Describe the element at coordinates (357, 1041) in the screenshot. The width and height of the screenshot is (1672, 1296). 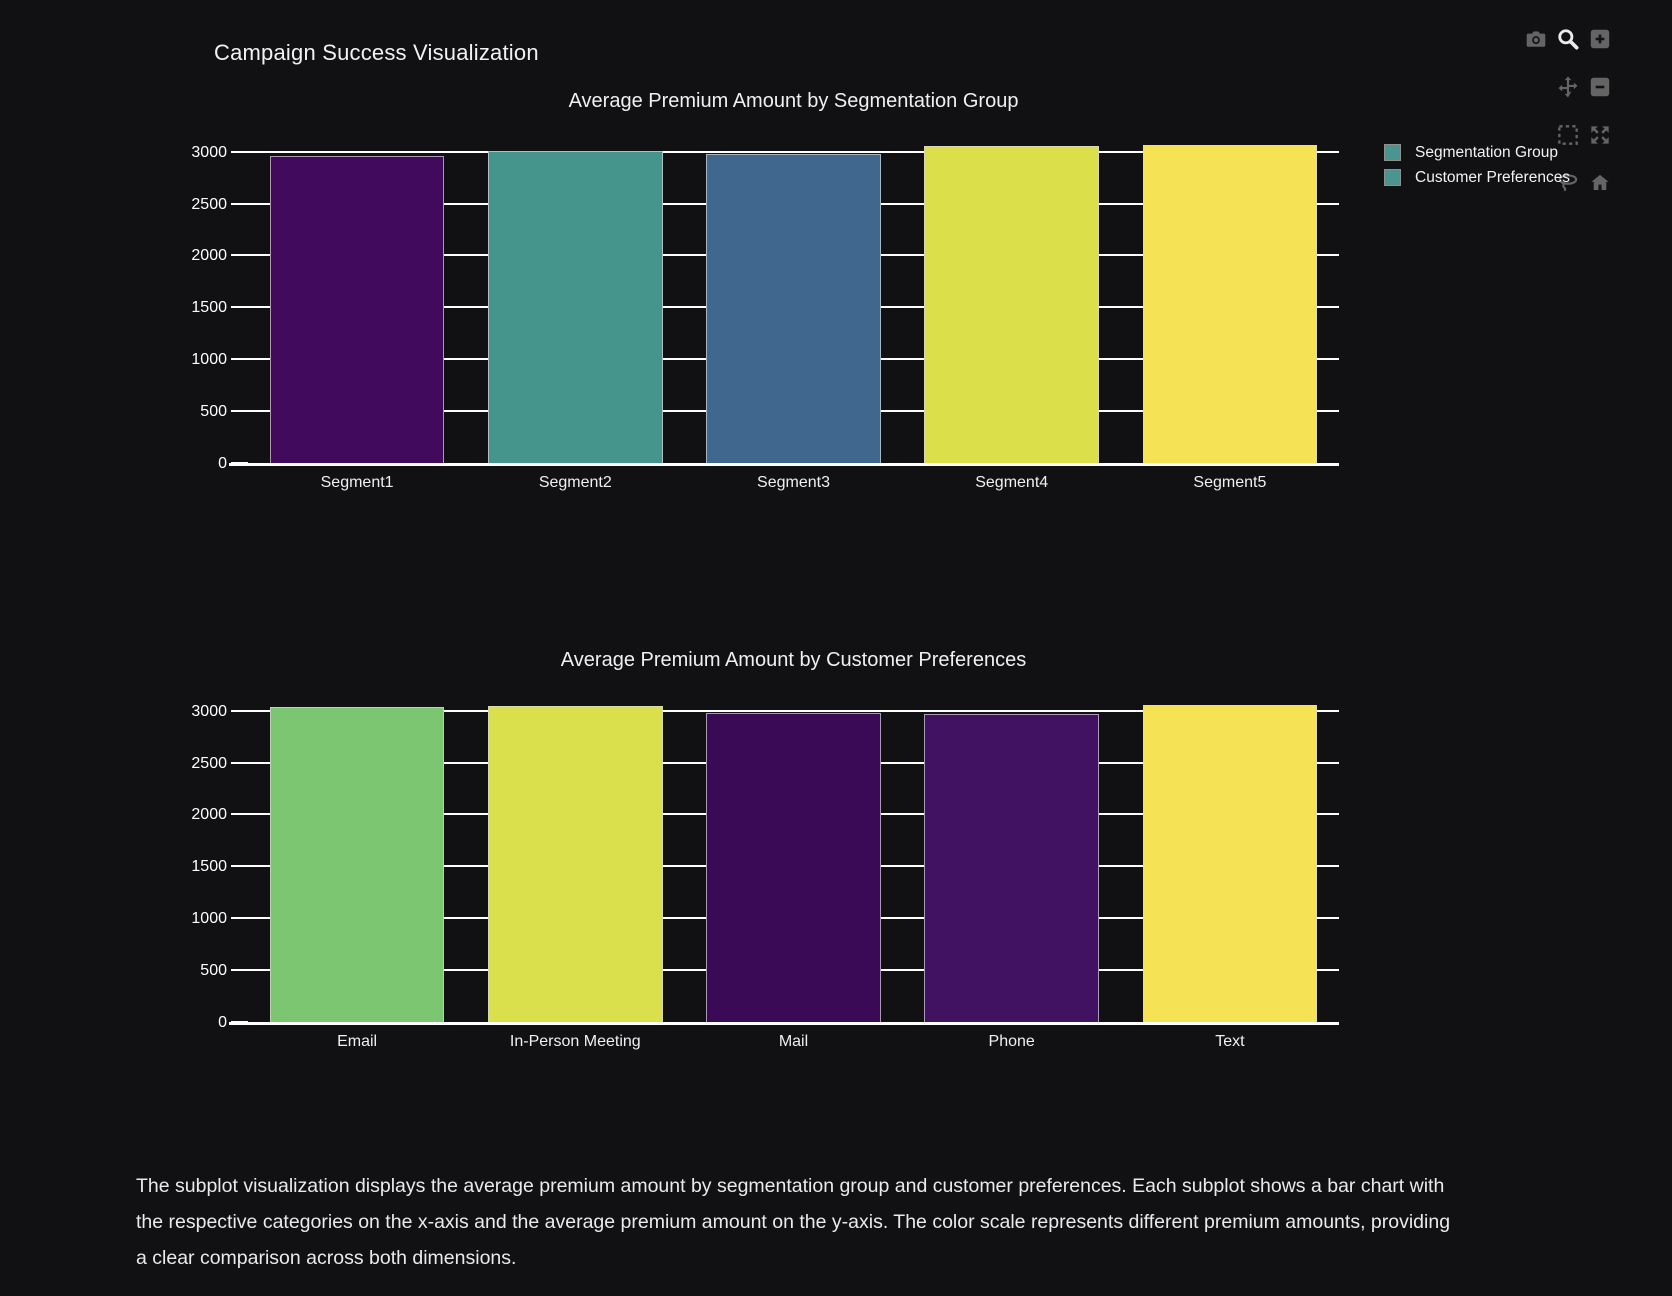
I see `x-tick-label: Email` at that location.